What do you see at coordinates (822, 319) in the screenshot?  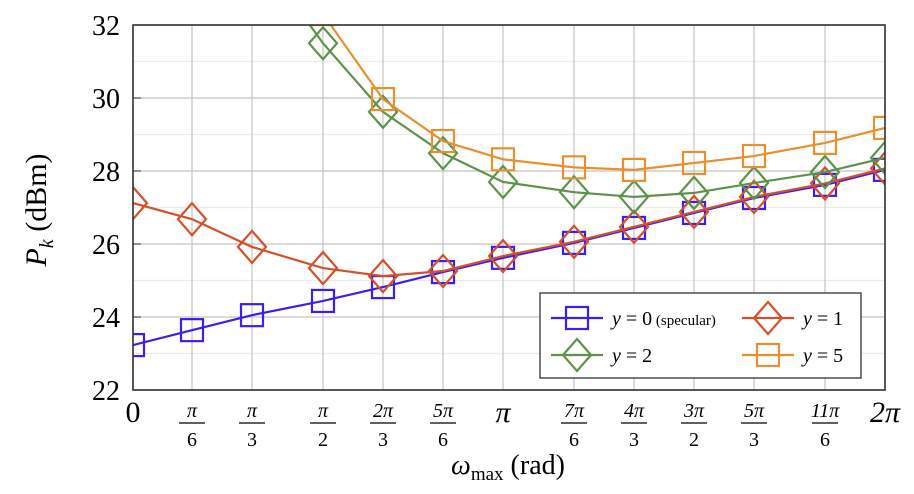 I see `legend-label: y = 1` at bounding box center [822, 319].